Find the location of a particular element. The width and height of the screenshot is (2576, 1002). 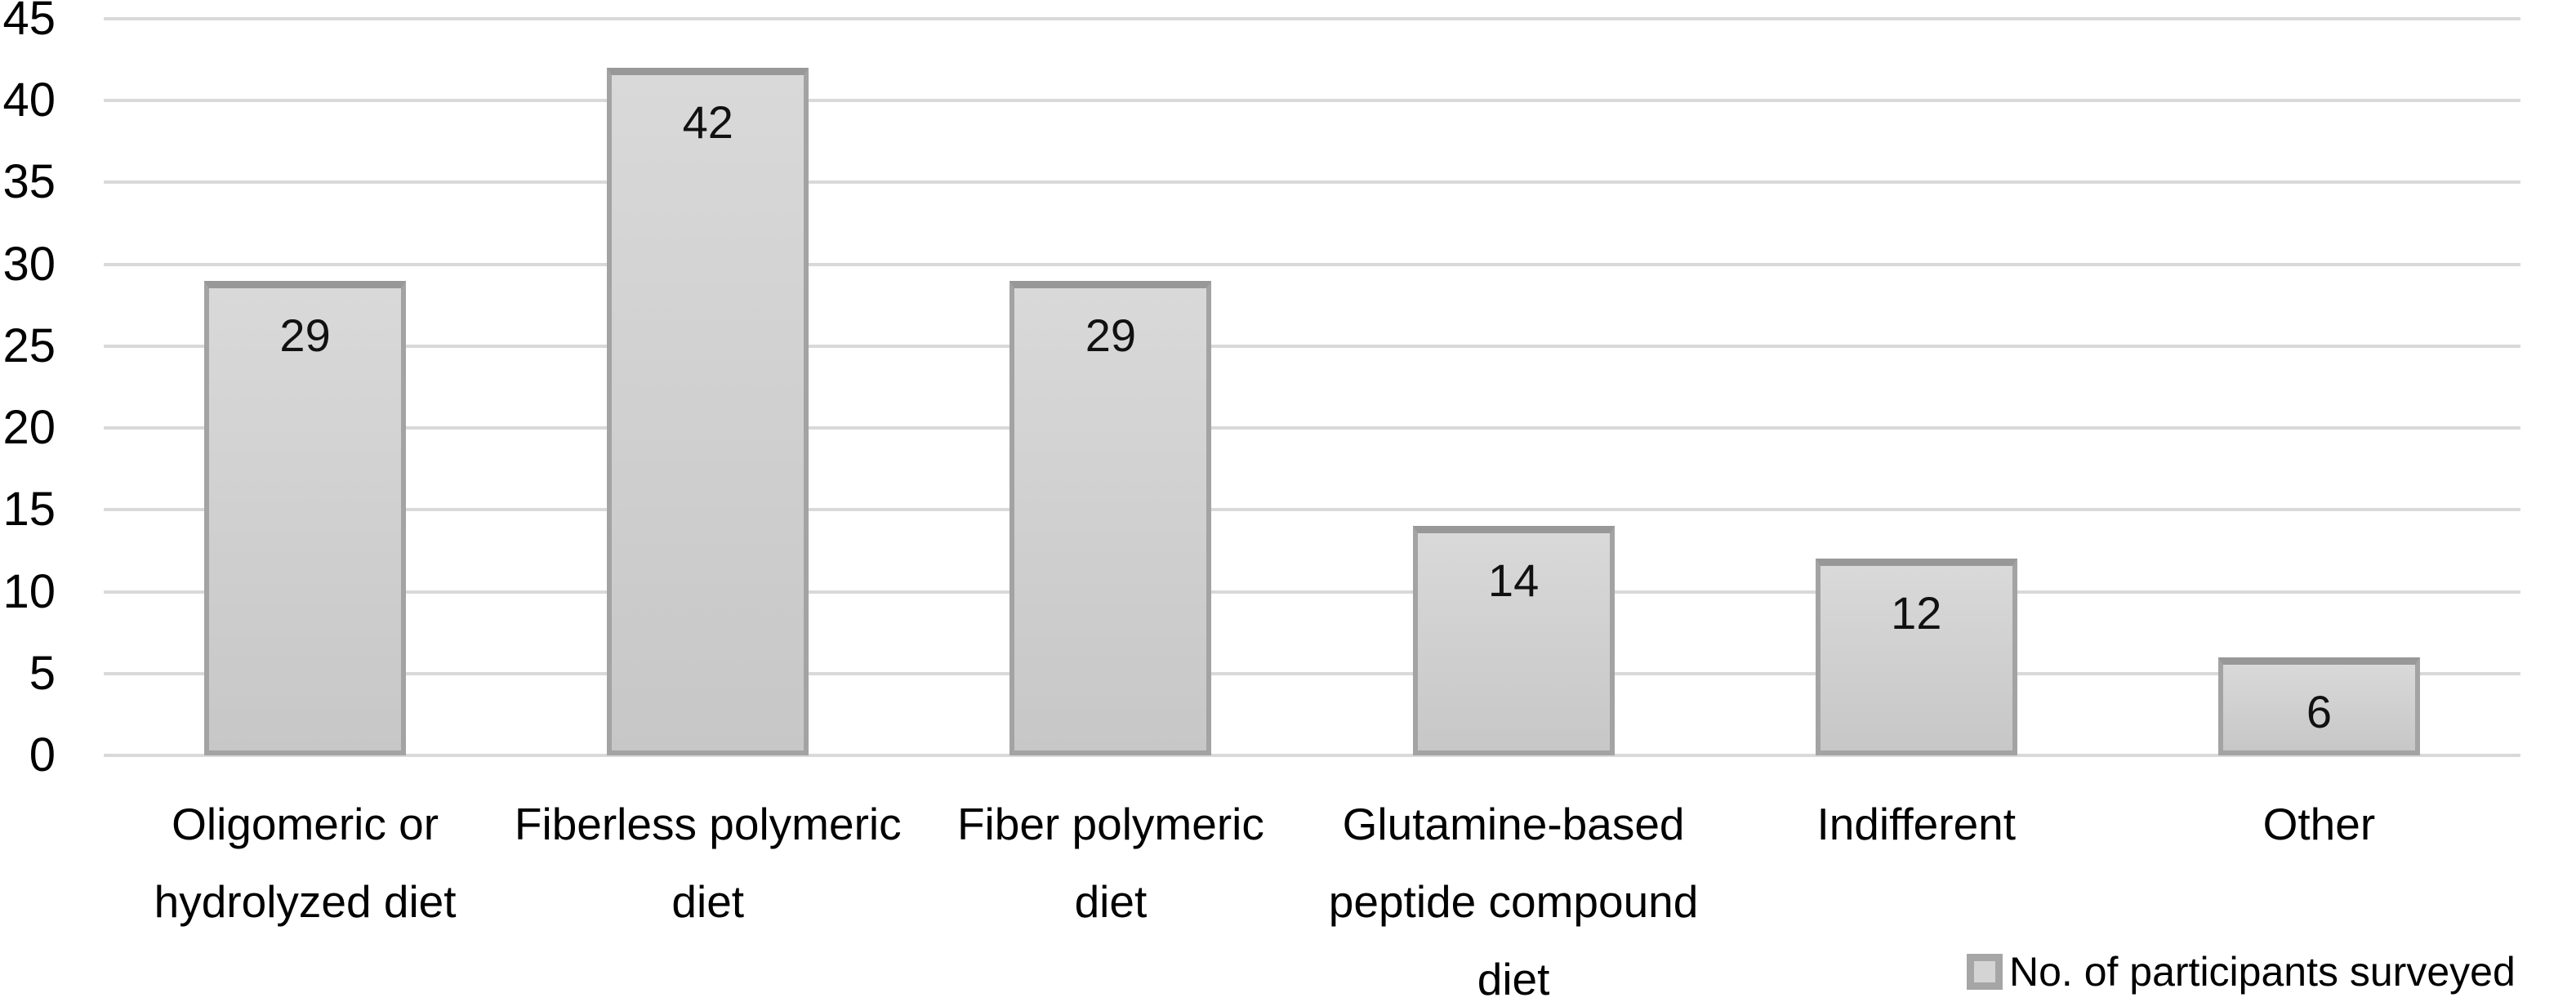

bar: 14 is located at coordinates (1513, 640).